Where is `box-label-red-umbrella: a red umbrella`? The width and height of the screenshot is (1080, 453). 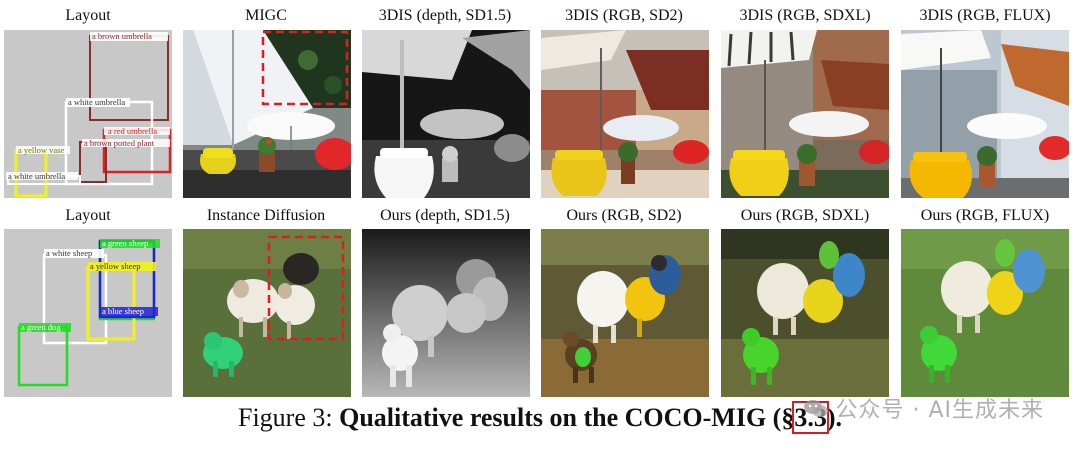 box-label-red-umbrella: a red umbrella is located at coordinates (132, 131).